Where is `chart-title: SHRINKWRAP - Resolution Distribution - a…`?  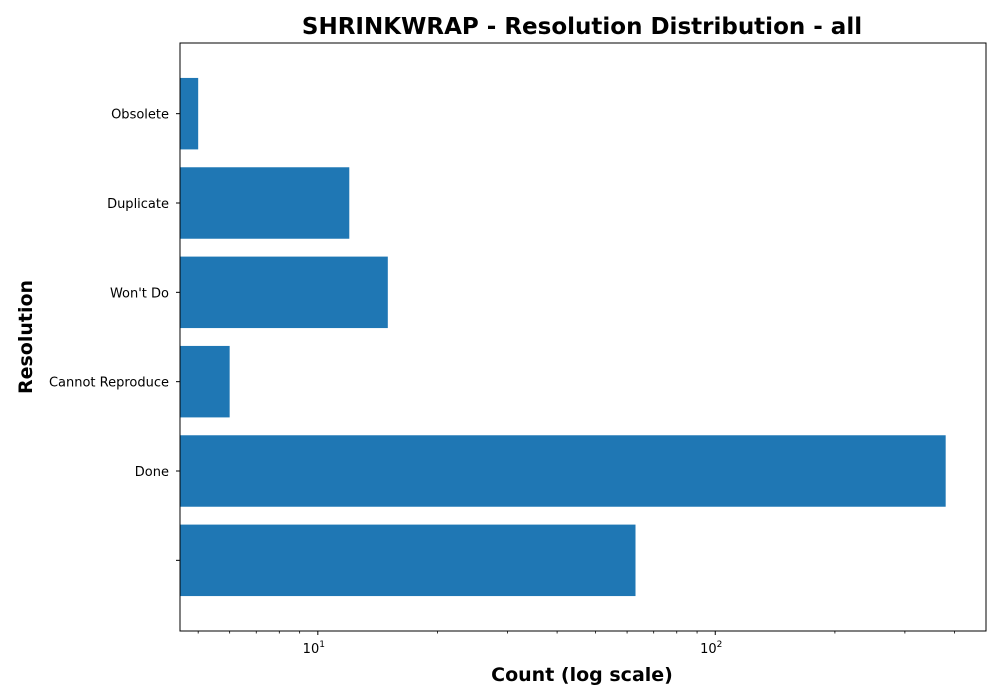
chart-title: SHRINKWRAP - Resolution Distribution - a… is located at coordinates (582, 27).